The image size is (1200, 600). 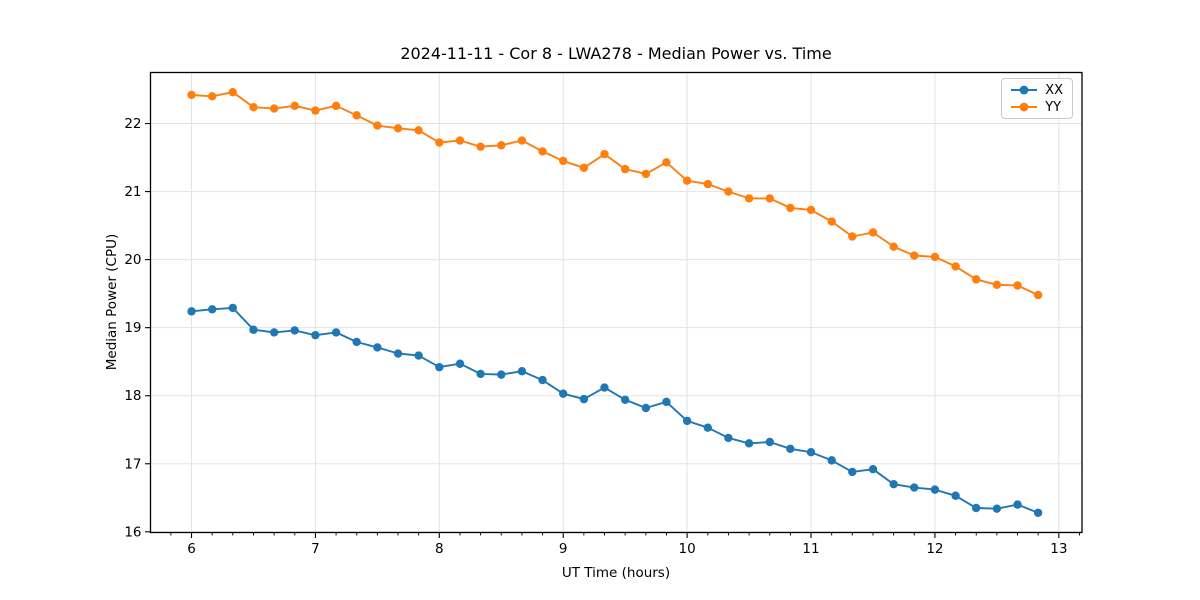 I want to click on legend: XX YY, so click(x=1037, y=98).